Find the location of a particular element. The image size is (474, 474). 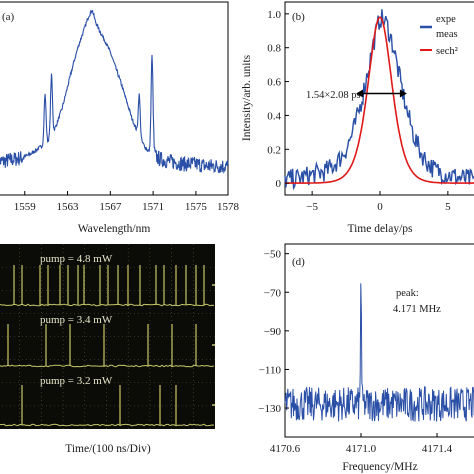

panel-a-xticks: 1559 1563 1567 1571 1575 1578 is located at coordinates (127, 202).